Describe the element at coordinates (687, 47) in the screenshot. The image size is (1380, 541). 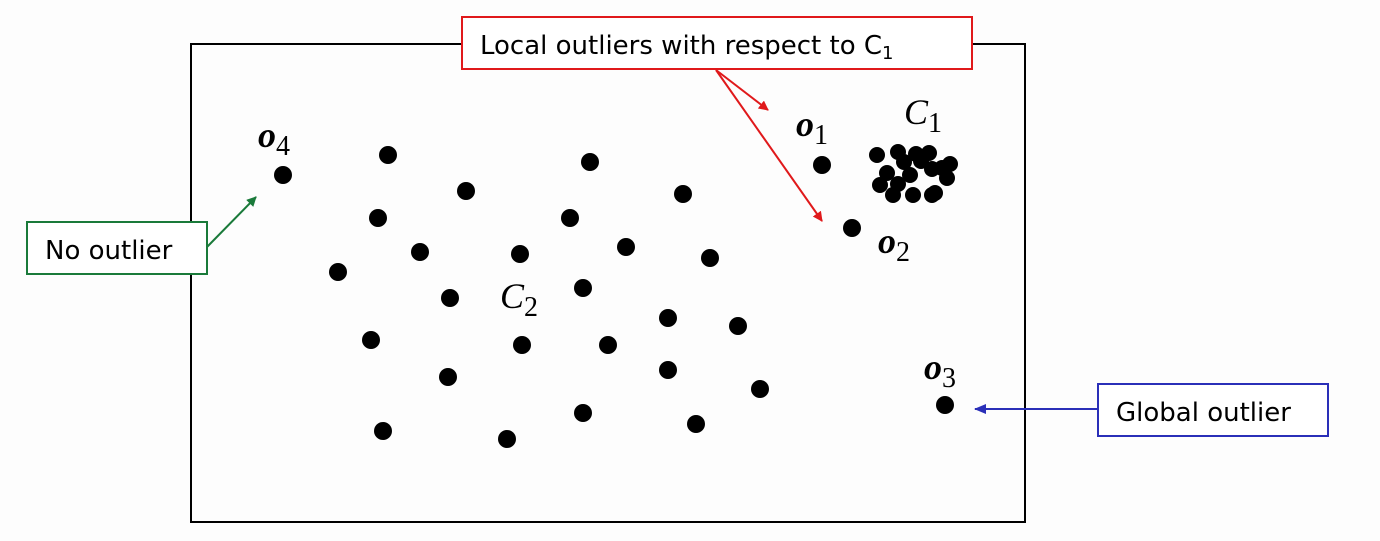
I see `local-outliers-callout-text: Local outliers with respect to C1` at that location.